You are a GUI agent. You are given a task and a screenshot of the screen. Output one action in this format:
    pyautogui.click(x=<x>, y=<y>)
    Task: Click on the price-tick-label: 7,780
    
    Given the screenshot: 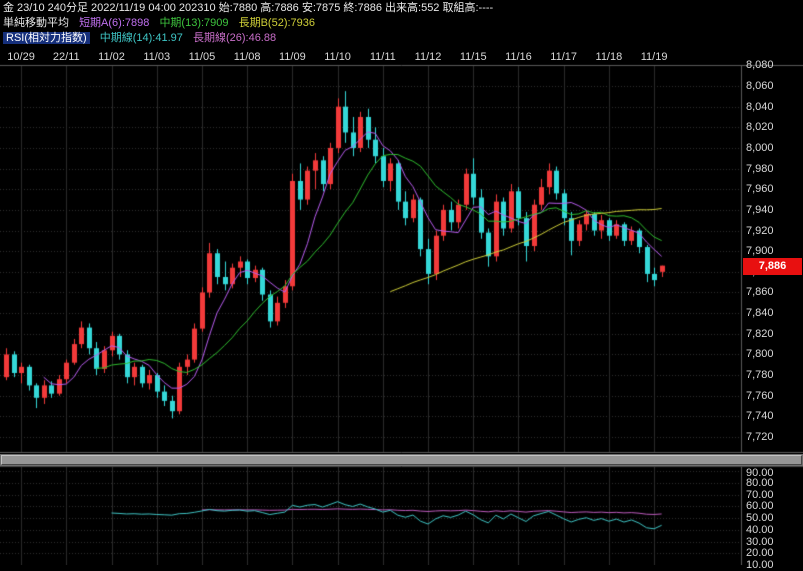 What is the action you would take?
    pyautogui.click(x=760, y=375)
    